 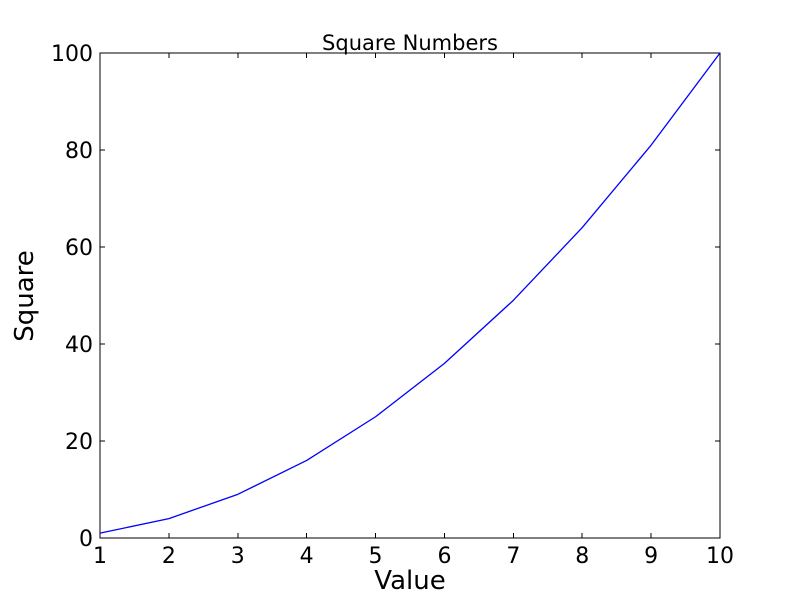 What do you see at coordinates (410, 43) in the screenshot?
I see `chart-title: Square Numbers` at bounding box center [410, 43].